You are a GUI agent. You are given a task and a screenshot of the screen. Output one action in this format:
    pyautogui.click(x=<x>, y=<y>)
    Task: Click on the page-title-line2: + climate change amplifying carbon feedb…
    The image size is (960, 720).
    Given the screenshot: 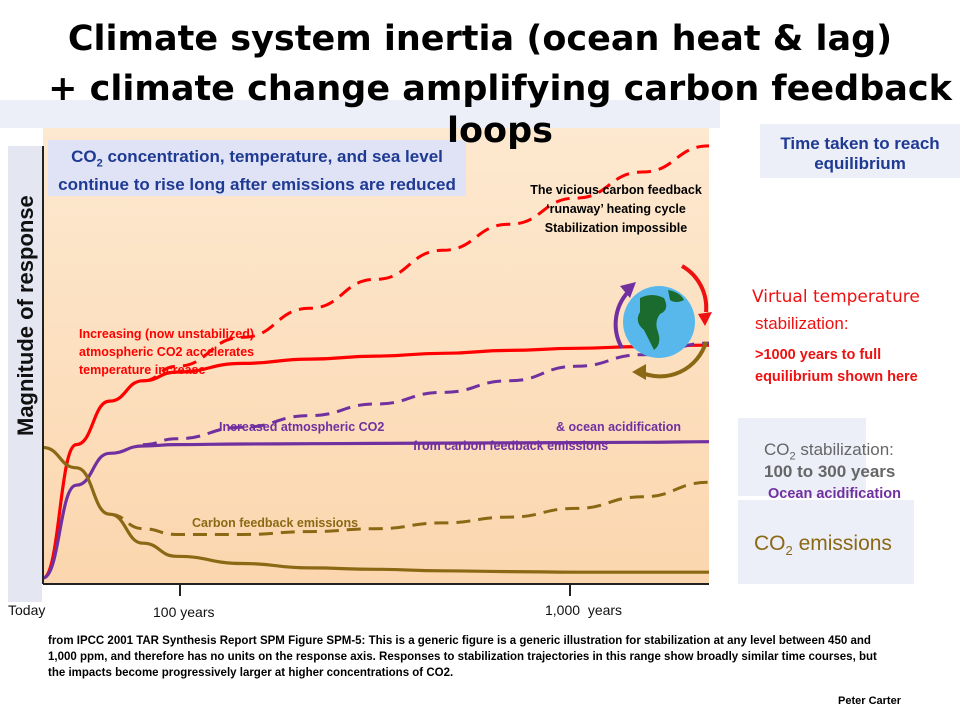 What is the action you would take?
    pyautogui.click(x=500, y=110)
    